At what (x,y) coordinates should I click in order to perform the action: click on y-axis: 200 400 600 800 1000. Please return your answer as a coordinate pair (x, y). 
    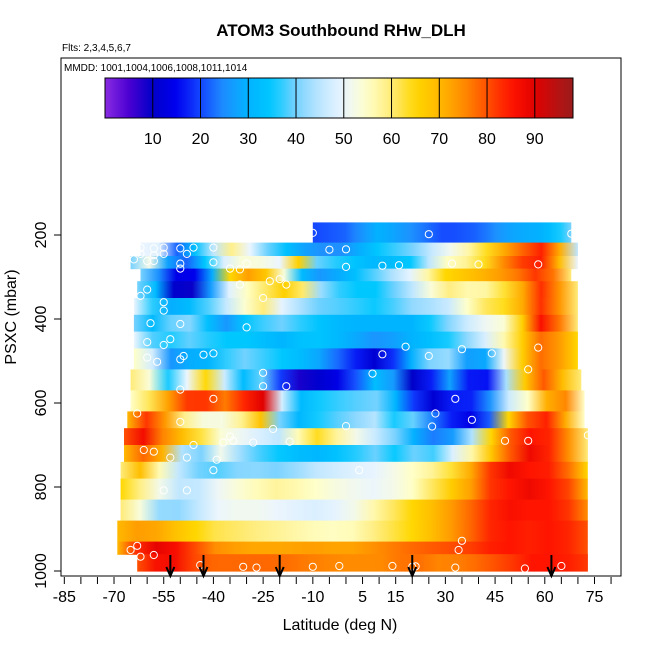
    Looking at the image, I should click on (47, 405).